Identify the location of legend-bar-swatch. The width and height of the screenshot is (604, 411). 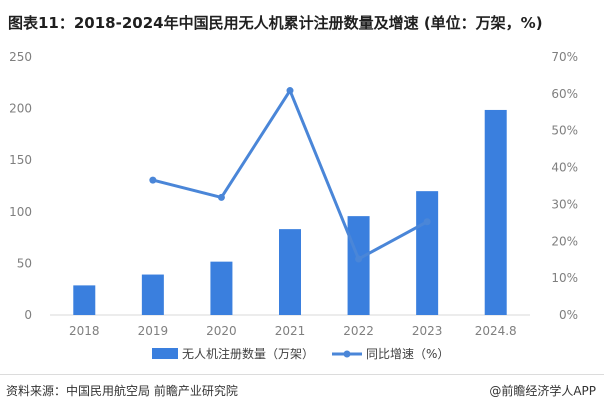
(165, 353).